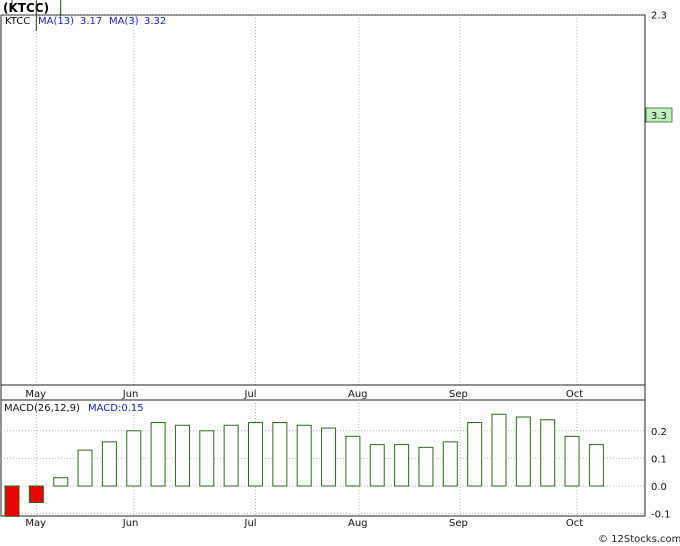 The image size is (680, 546). Describe the element at coordinates (124, 21) in the screenshot. I see `legend-ma3-label: MA(3)` at that location.